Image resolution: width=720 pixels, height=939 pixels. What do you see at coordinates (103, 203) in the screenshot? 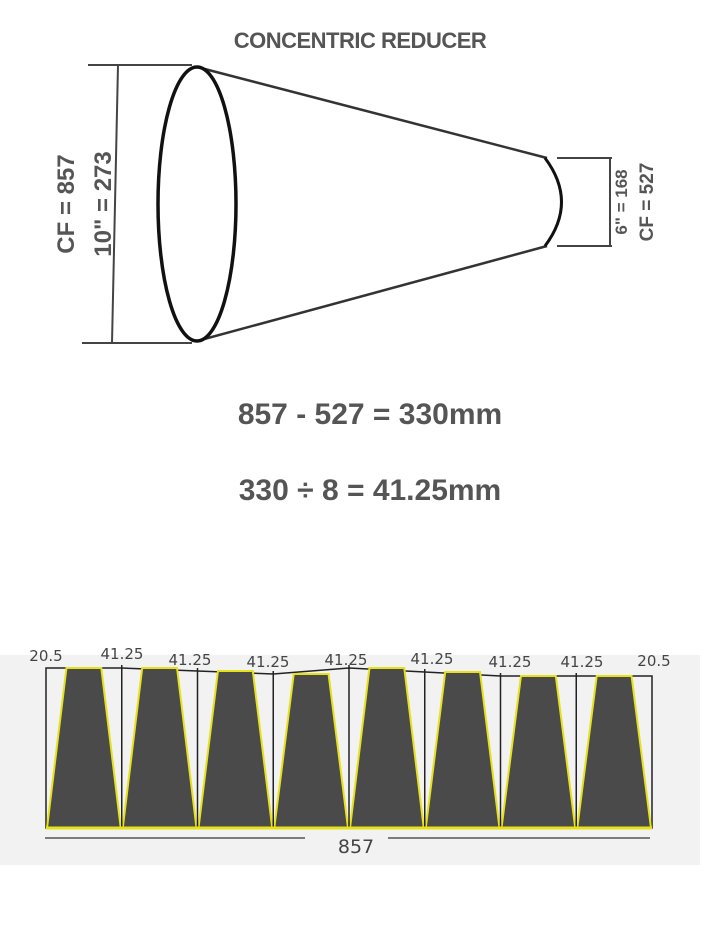
I see `large-end-diameter-label: 10" = 273` at bounding box center [103, 203].